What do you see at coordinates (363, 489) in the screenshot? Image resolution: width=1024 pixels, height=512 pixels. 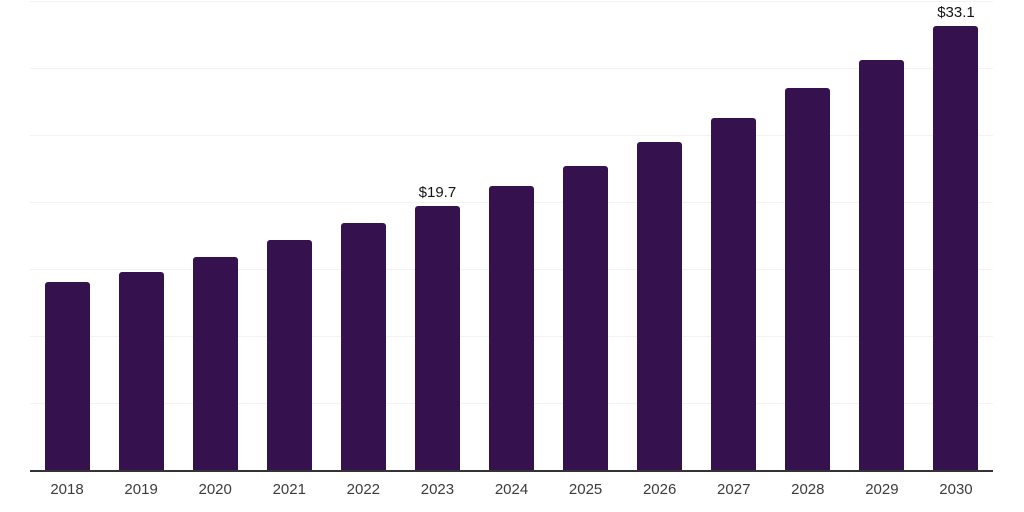 I see `x-axis-label: 2022` at bounding box center [363, 489].